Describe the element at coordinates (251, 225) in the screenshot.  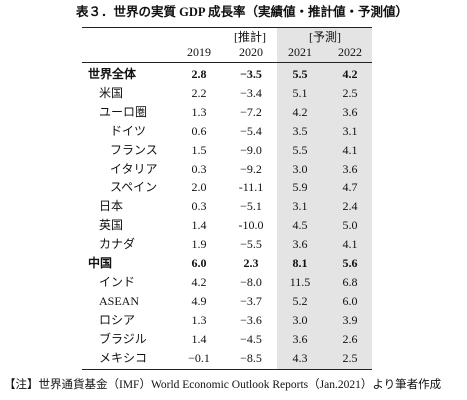
I see `cell: -10.0` at that location.